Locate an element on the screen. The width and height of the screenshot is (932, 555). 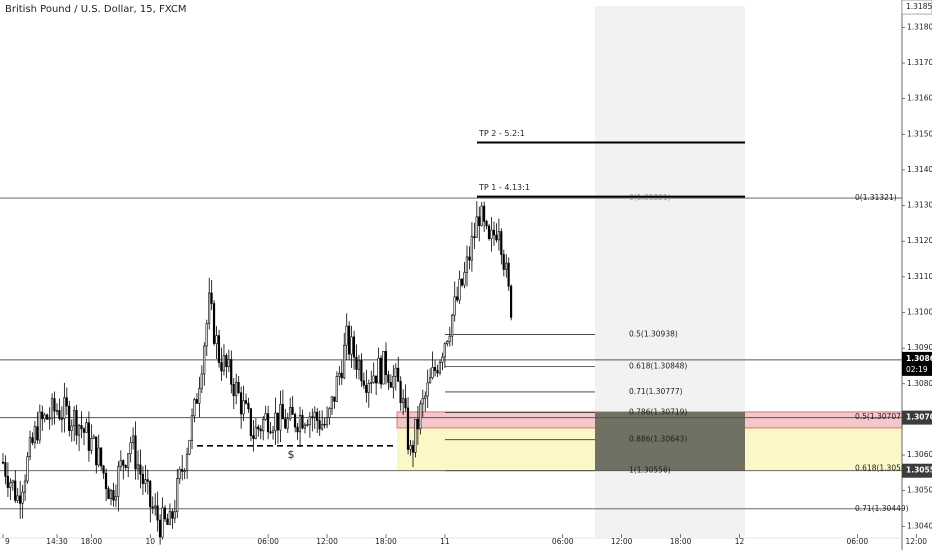
fib-right-label: 0.5(1.30707) is located at coordinates (879, 416).